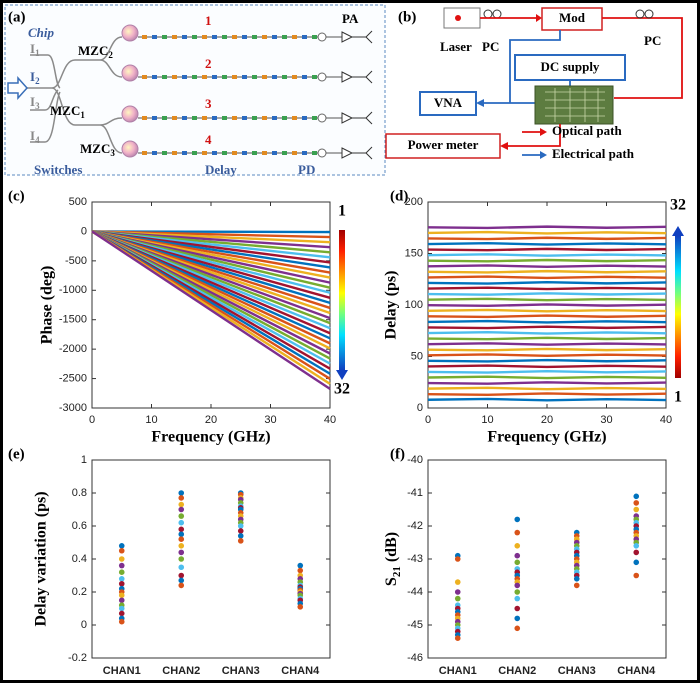 The height and width of the screenshot is (683, 700). Describe the element at coordinates (399, 196) in the screenshot. I see `panel-label: (d)` at that location.